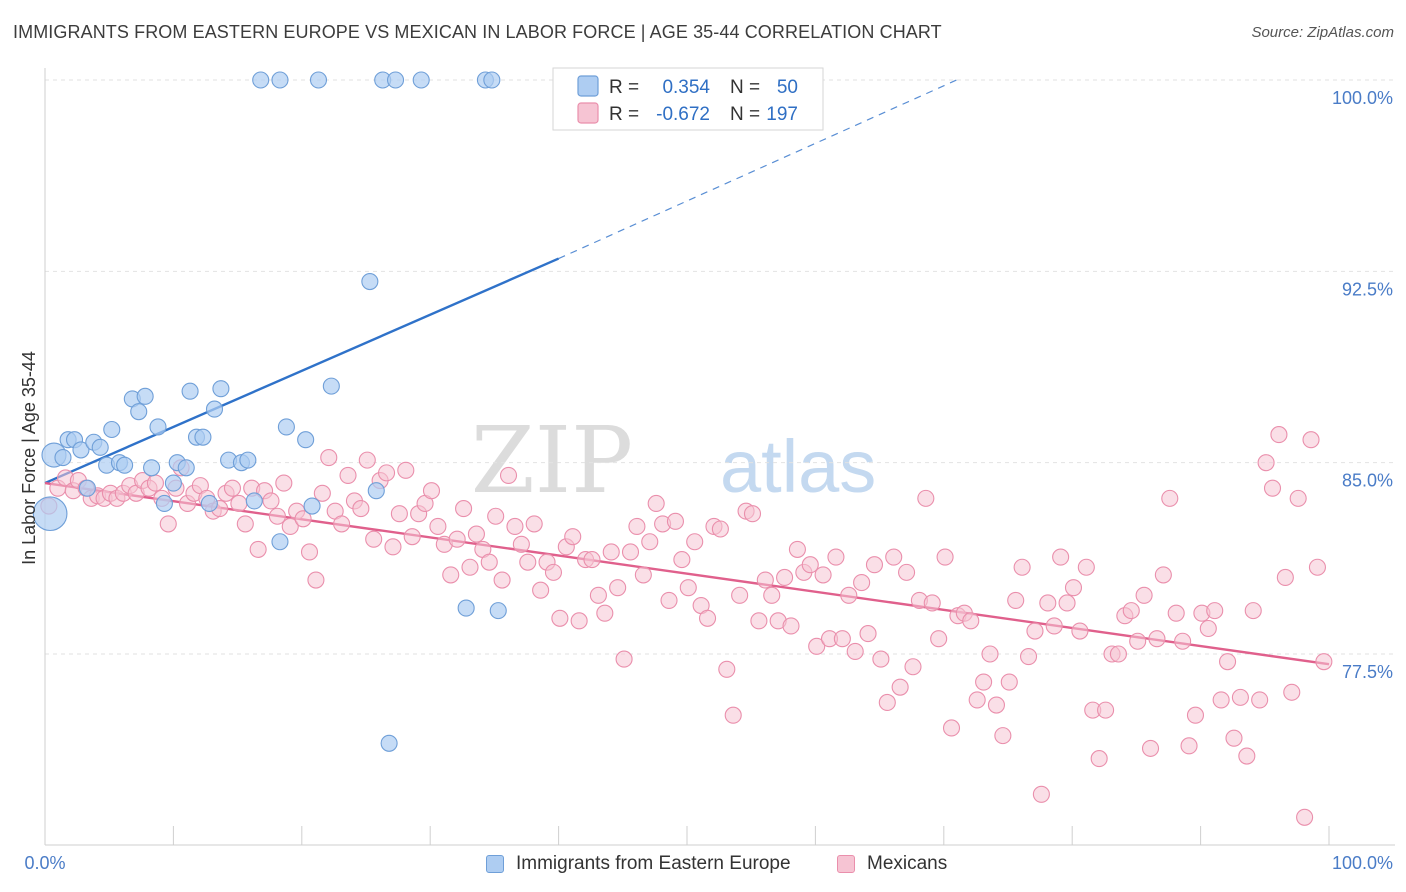  Describe the element at coordinates (782, 114) in the screenshot. I see `legend-n-value: 197` at that location.